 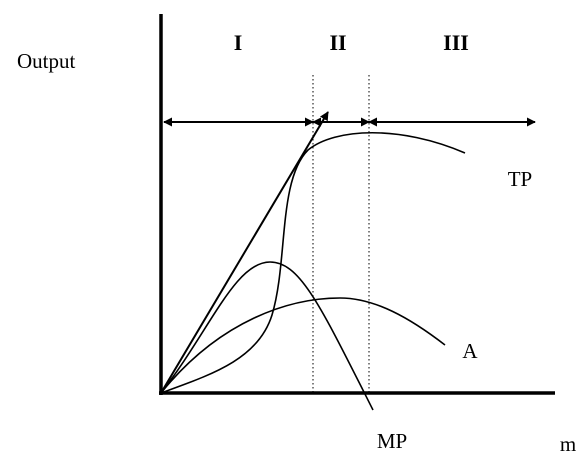 I want to click on x-axis-label: m, so click(x=568, y=444).